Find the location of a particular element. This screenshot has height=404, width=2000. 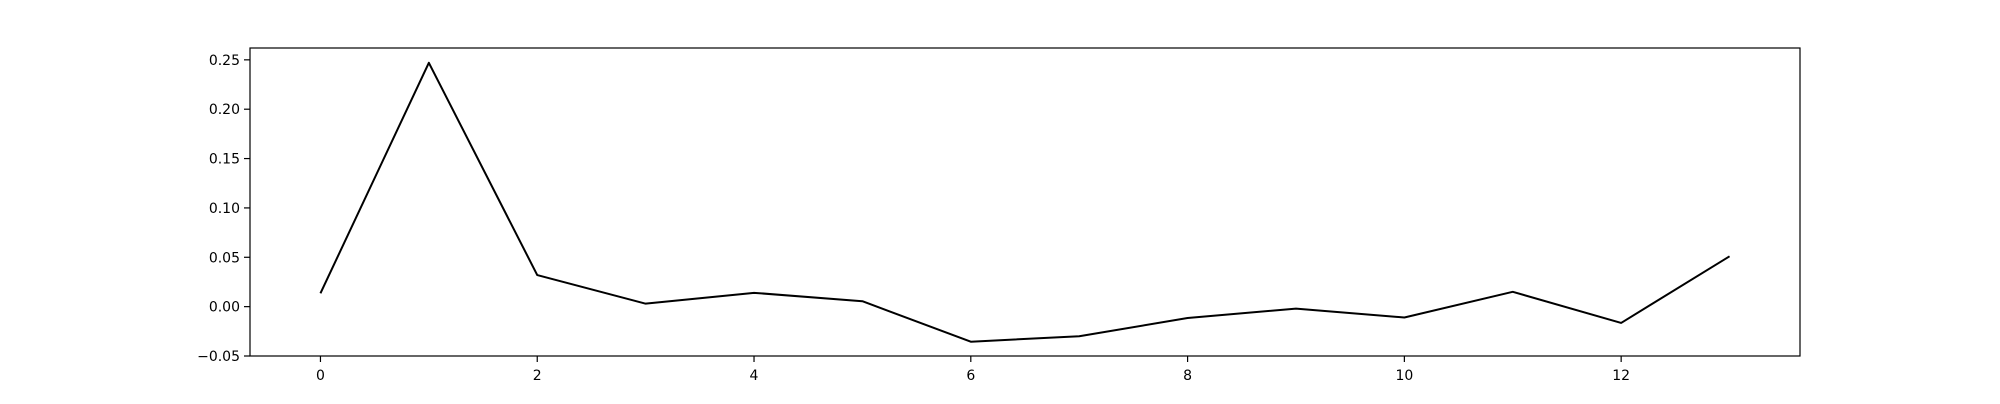

y-tick-label: 0.10 is located at coordinates (224, 209).